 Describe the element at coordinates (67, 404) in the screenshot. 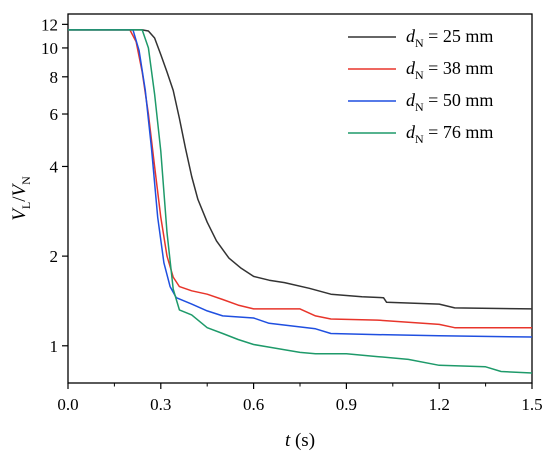

I see `x-tick-label: 0.0` at that location.